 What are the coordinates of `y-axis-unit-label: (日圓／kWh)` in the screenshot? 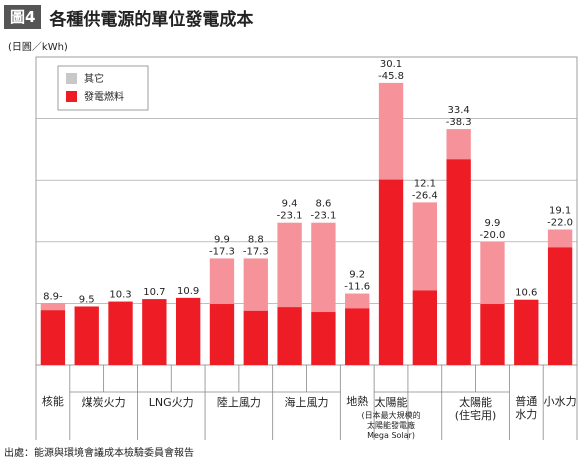 It's located at (38, 47).